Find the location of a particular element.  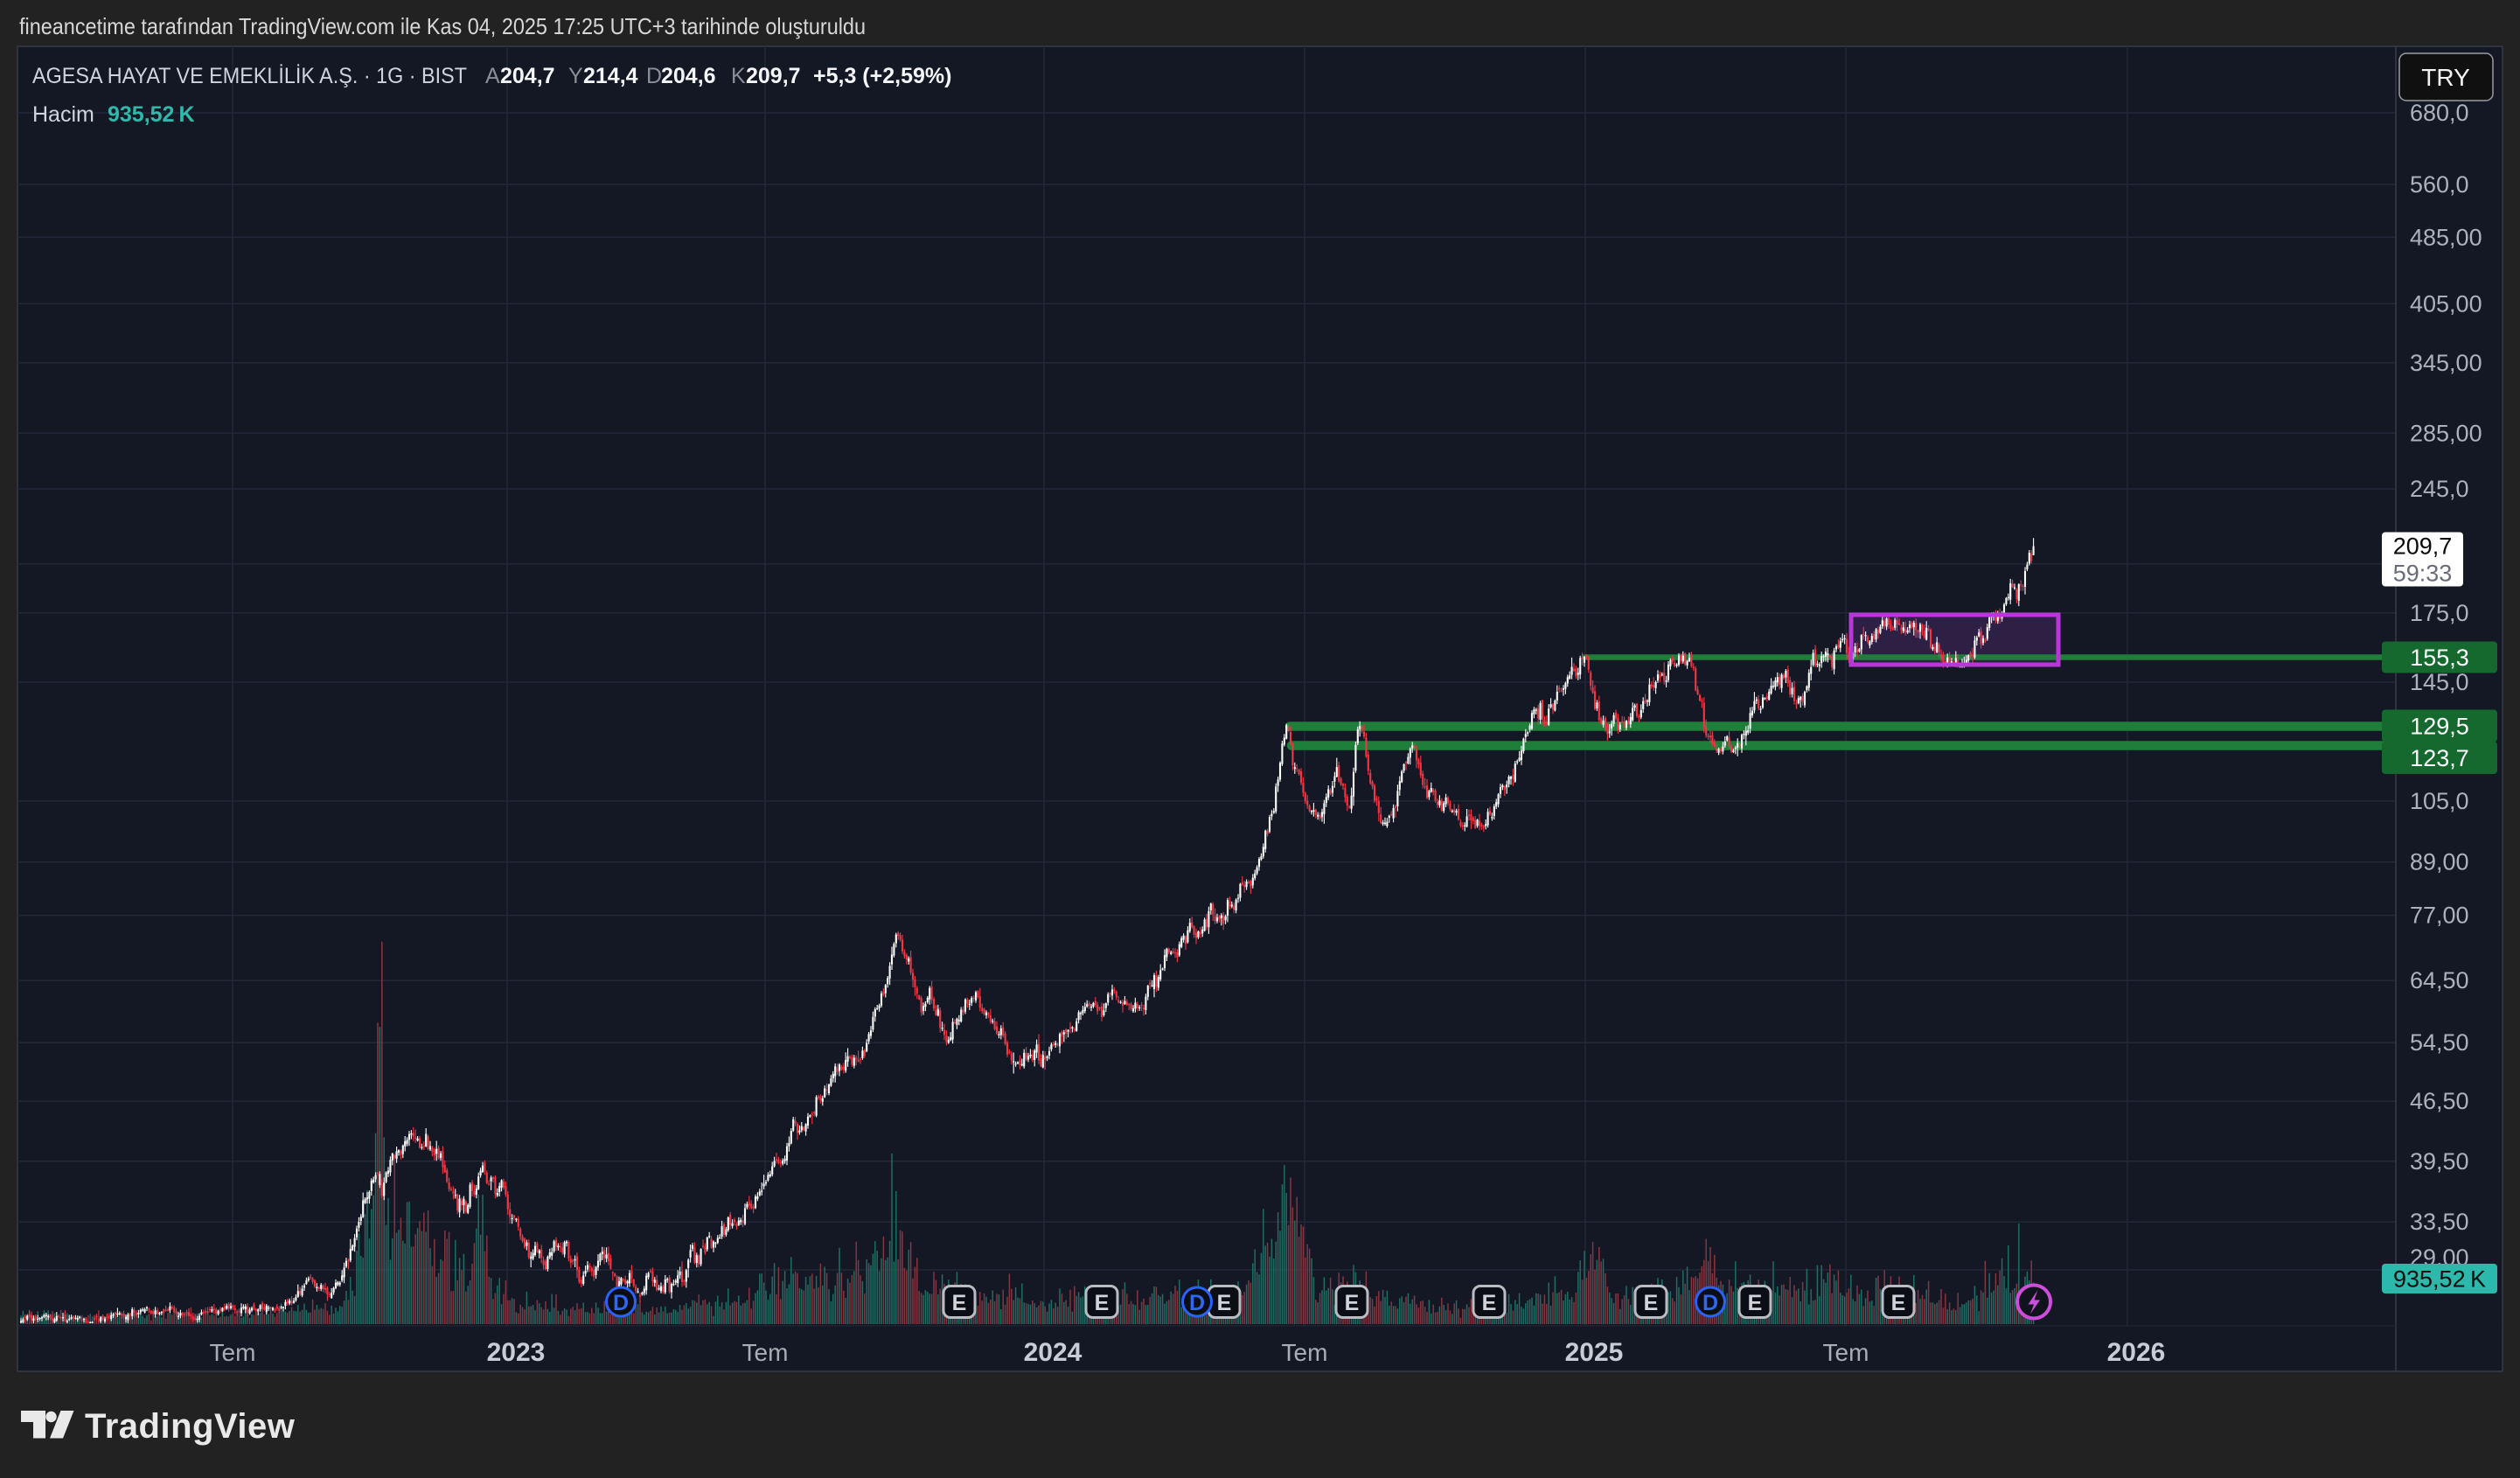

svg-text: TRY is located at coordinates (2445, 77).